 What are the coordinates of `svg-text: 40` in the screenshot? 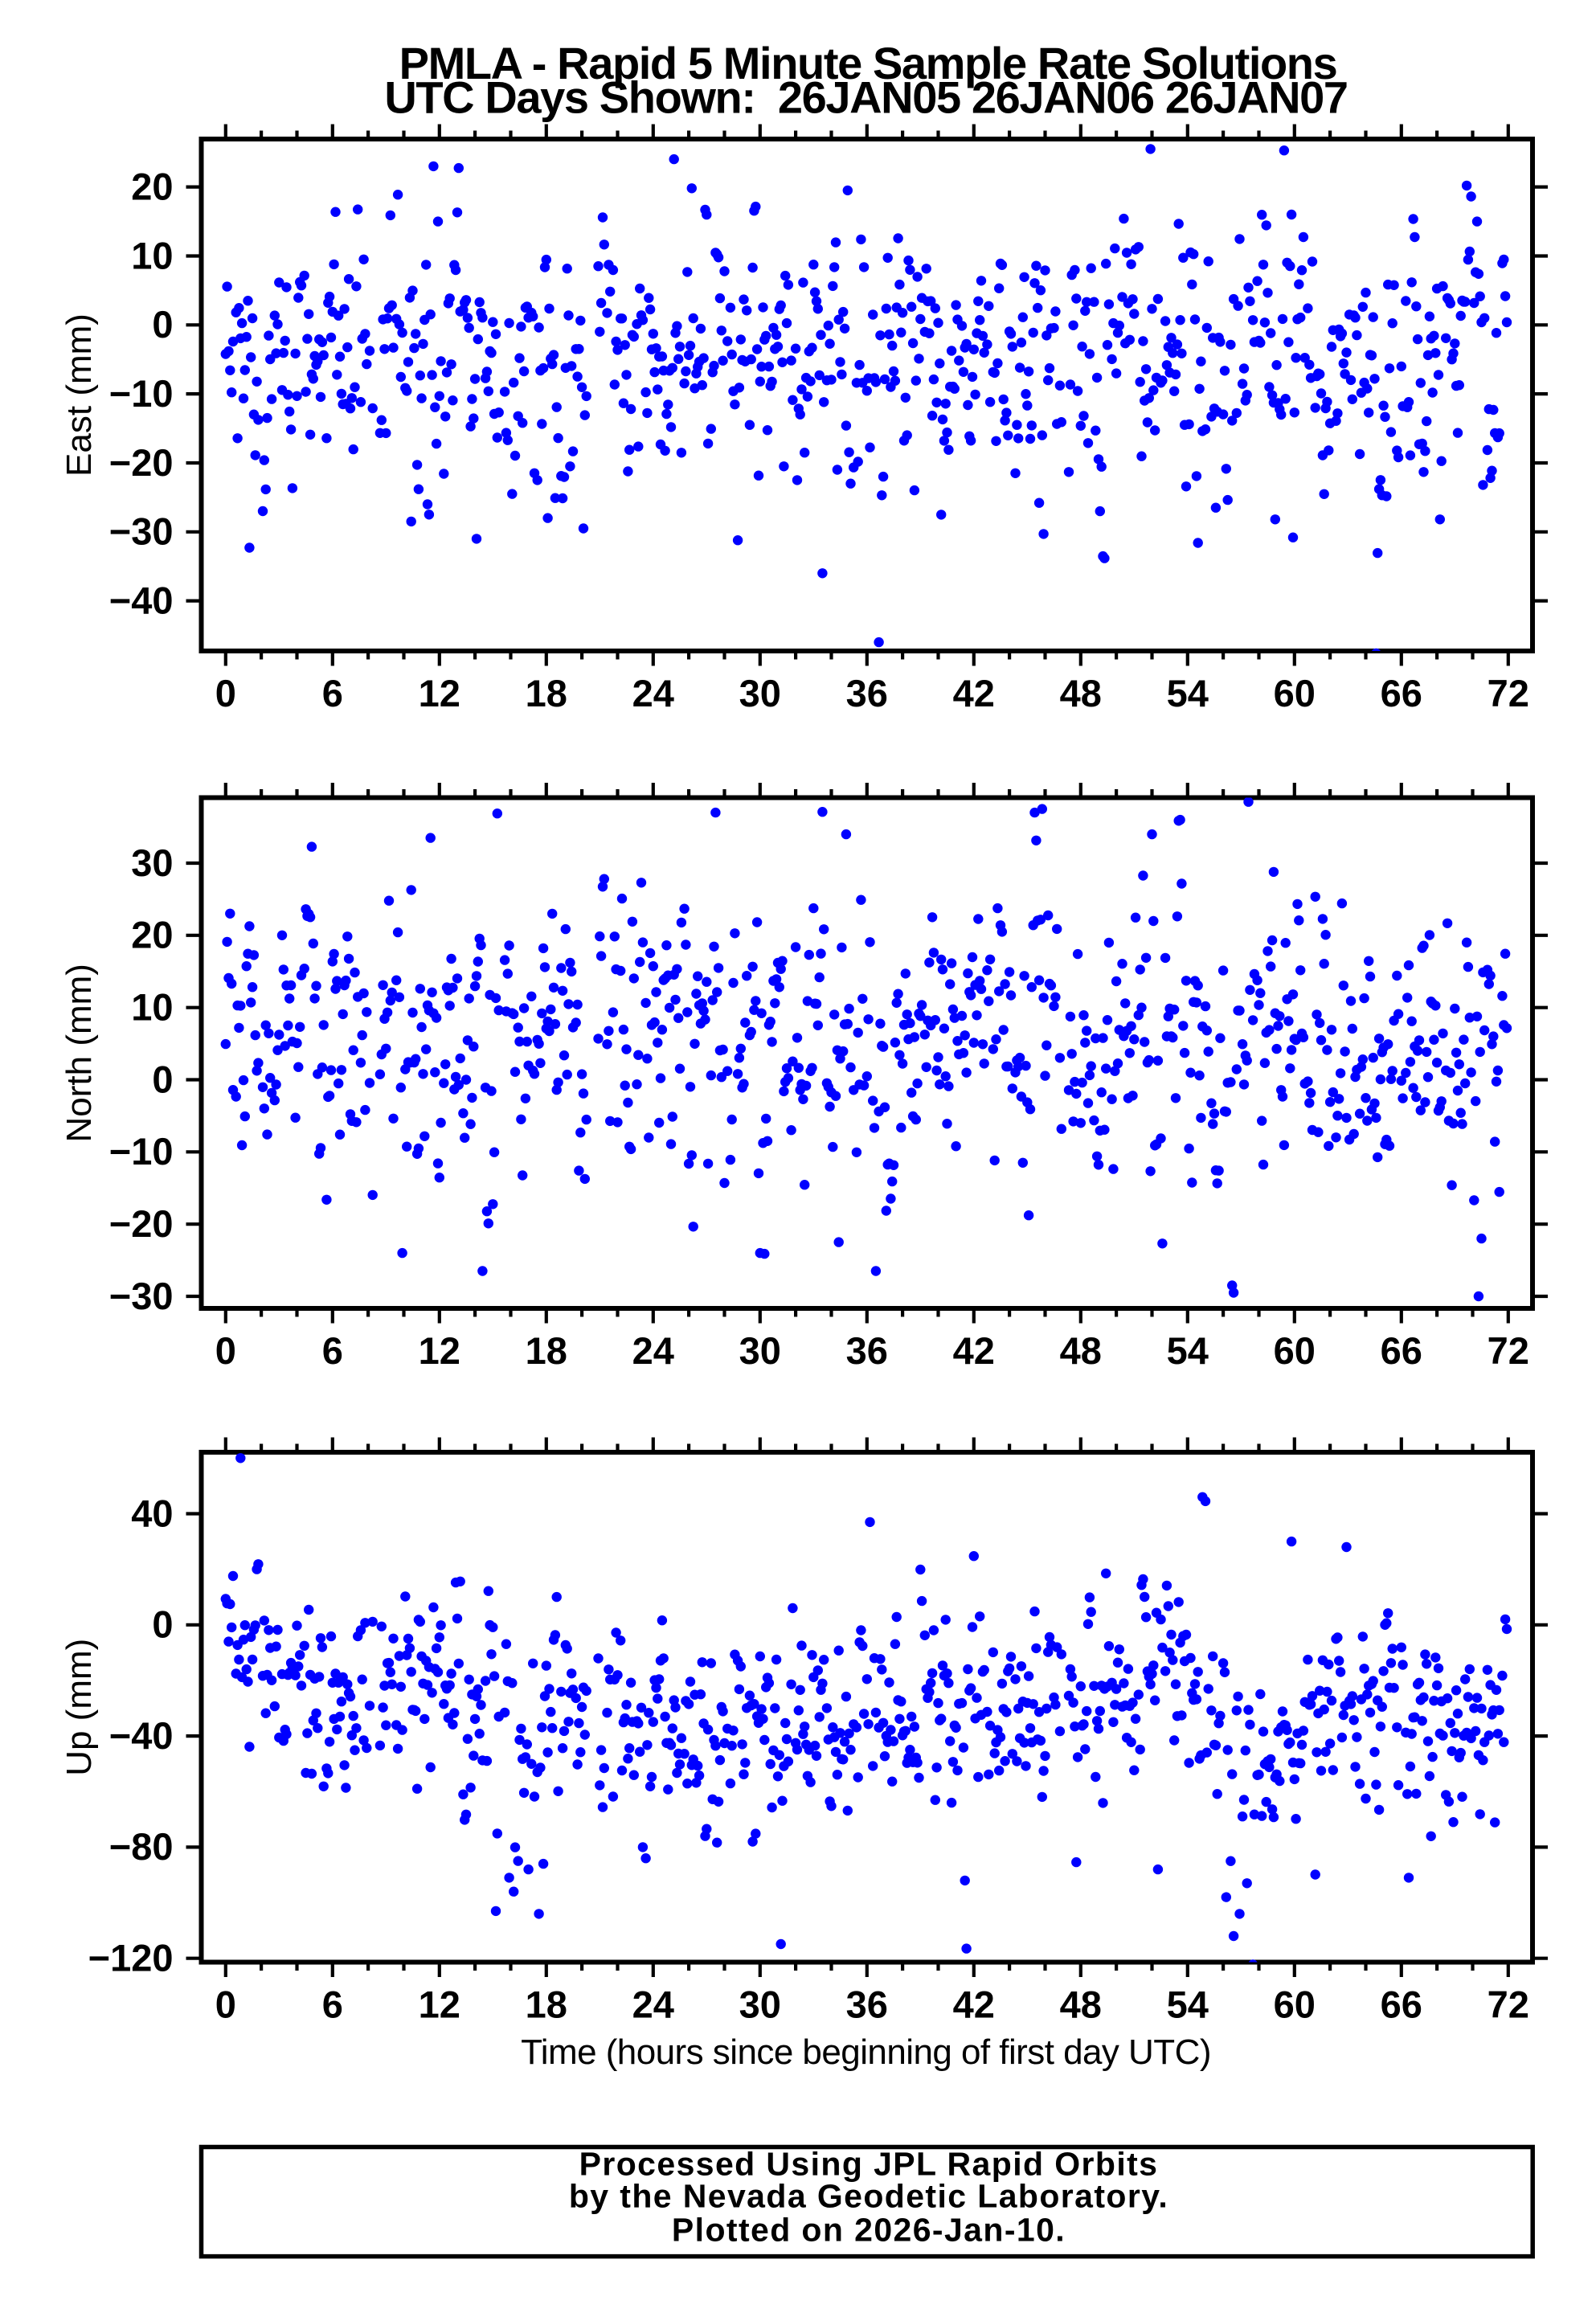 It's located at (152, 1513).